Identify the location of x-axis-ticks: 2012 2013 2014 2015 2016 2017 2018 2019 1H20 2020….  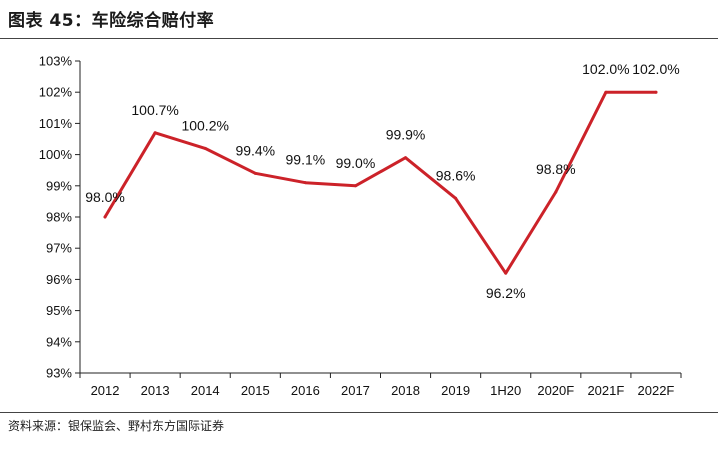
(380, 385).